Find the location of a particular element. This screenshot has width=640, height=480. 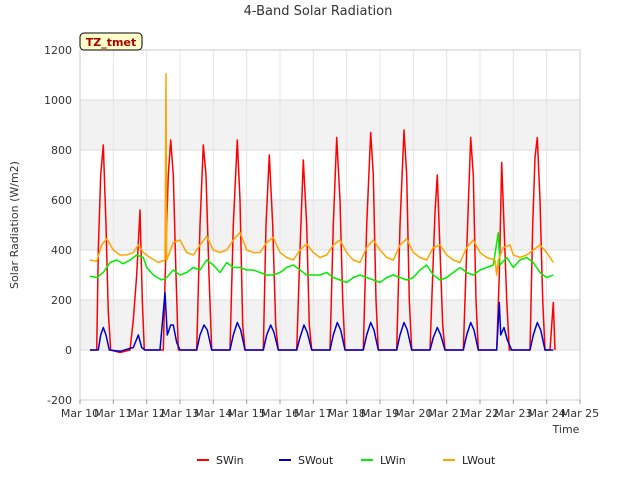

x-tick-label: Mar 15 is located at coordinates (247, 413).